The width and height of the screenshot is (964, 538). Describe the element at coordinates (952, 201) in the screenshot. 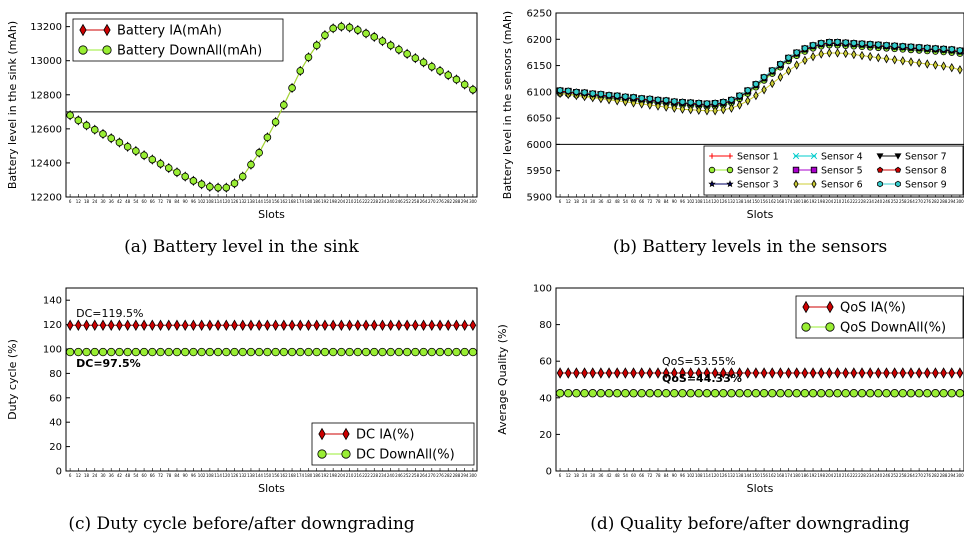

I see `x-tick-label: 294` at that location.